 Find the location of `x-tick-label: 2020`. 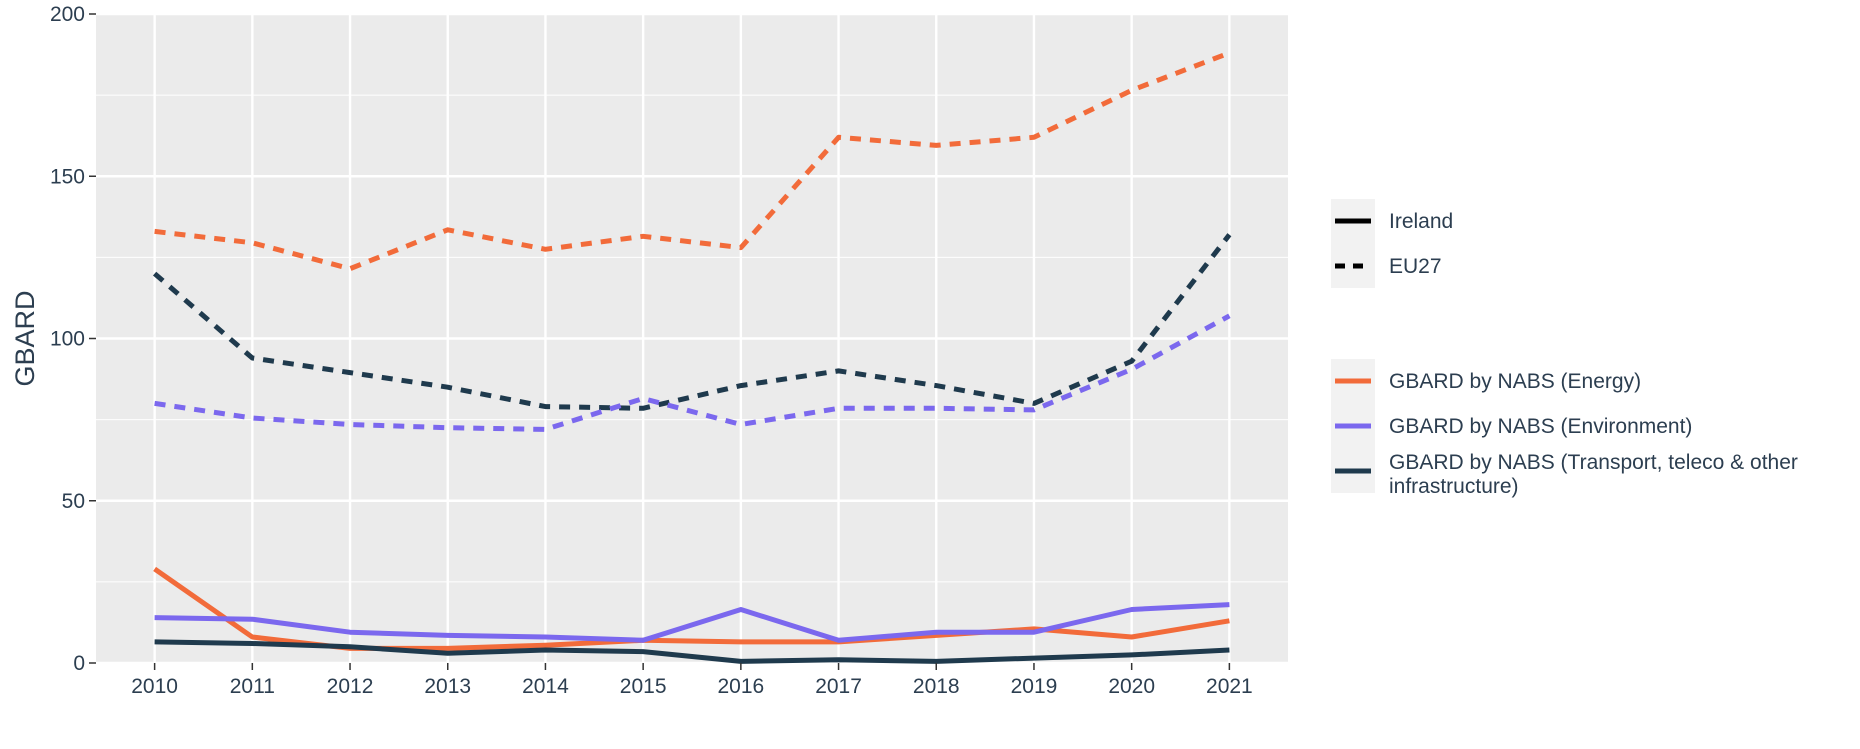

x-tick-label: 2020 is located at coordinates (1131, 686).